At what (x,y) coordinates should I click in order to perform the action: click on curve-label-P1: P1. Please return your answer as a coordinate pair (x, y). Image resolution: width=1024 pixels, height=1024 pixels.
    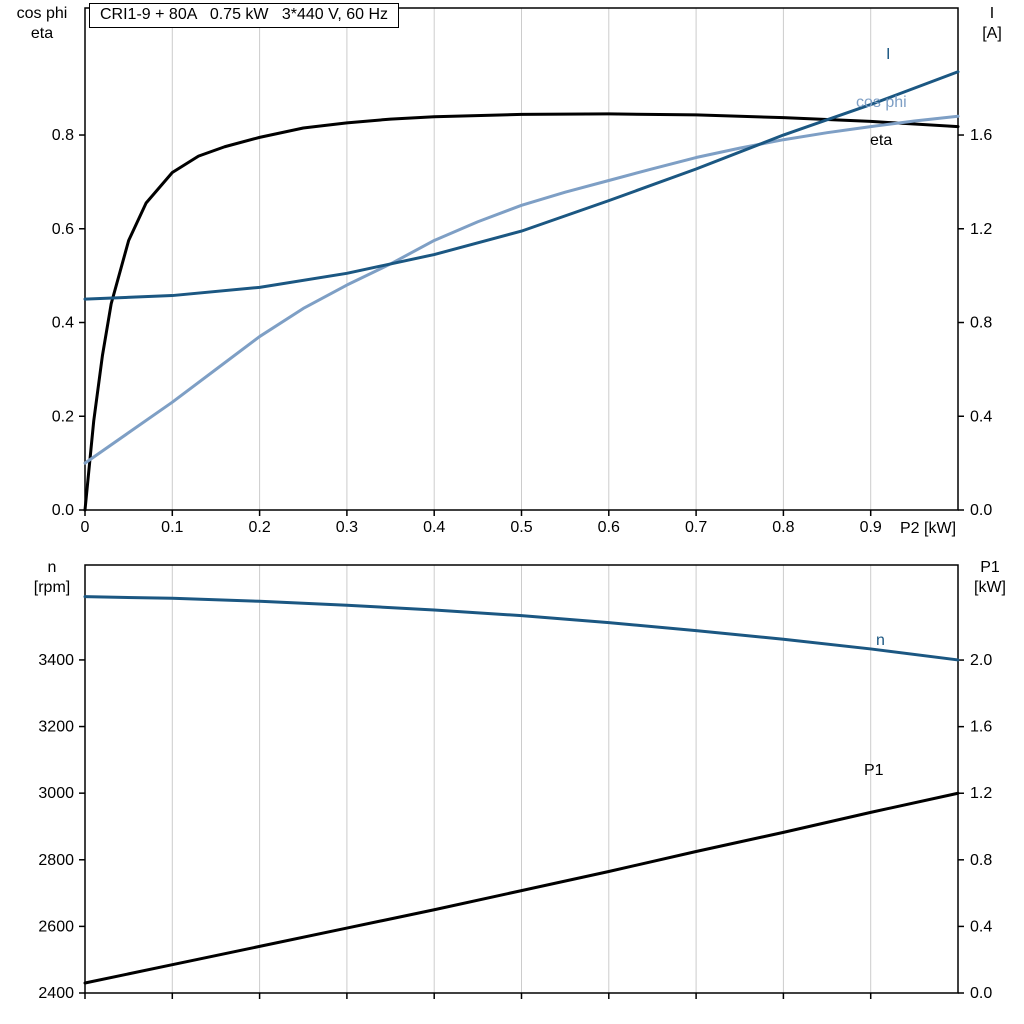
    Looking at the image, I should click on (874, 770).